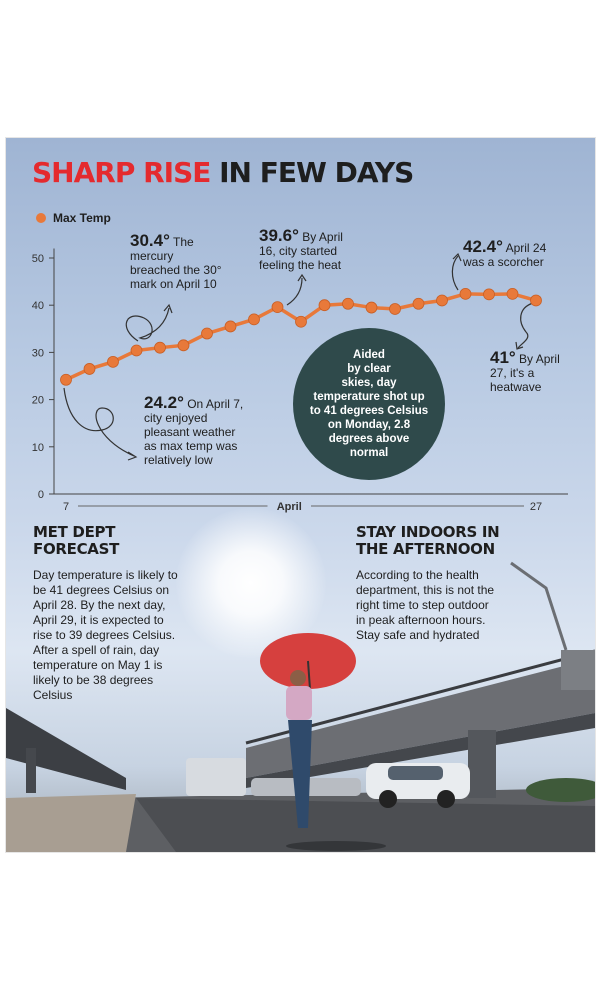  What do you see at coordinates (503, 262) in the screenshot?
I see `annotation-line: was a scorcher` at bounding box center [503, 262].